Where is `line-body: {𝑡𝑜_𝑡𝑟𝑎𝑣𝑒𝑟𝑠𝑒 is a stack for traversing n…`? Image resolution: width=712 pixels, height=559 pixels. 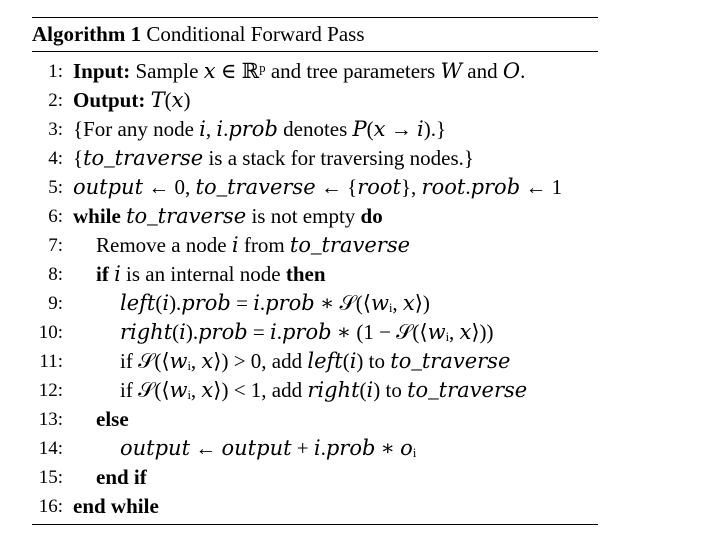
line-body: {𝑡𝑜_𝑡𝑟𝑎𝑣𝑒𝑟𝑠𝑒 is a stack for traversing n… is located at coordinates (273, 158).